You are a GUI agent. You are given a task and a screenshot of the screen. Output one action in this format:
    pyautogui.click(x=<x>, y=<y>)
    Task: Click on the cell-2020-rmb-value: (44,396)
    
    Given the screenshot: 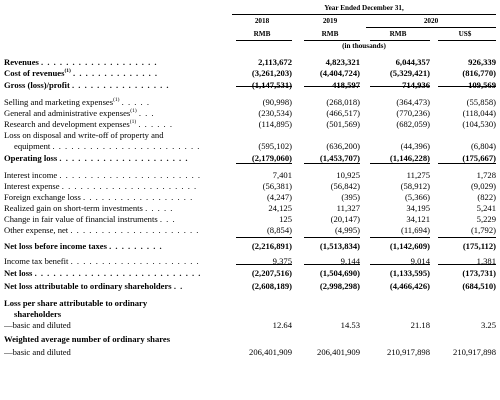 What is the action you would take?
    pyautogui.click(x=415, y=146)
    